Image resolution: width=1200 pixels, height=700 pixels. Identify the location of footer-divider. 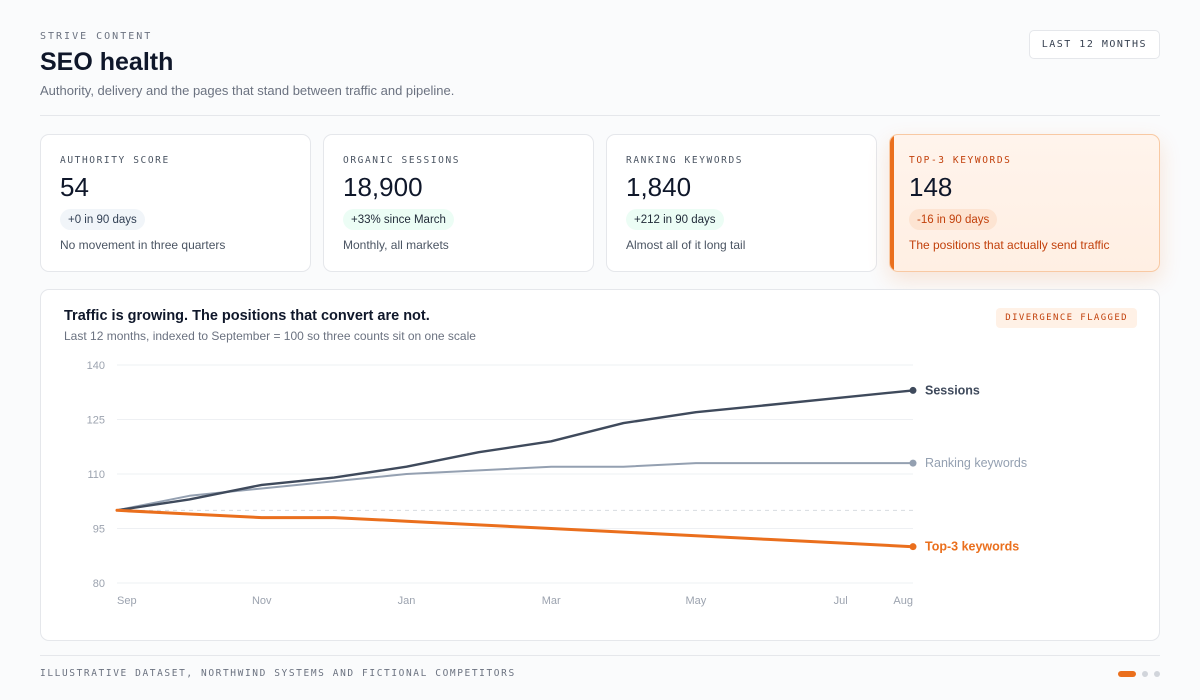
(600, 655).